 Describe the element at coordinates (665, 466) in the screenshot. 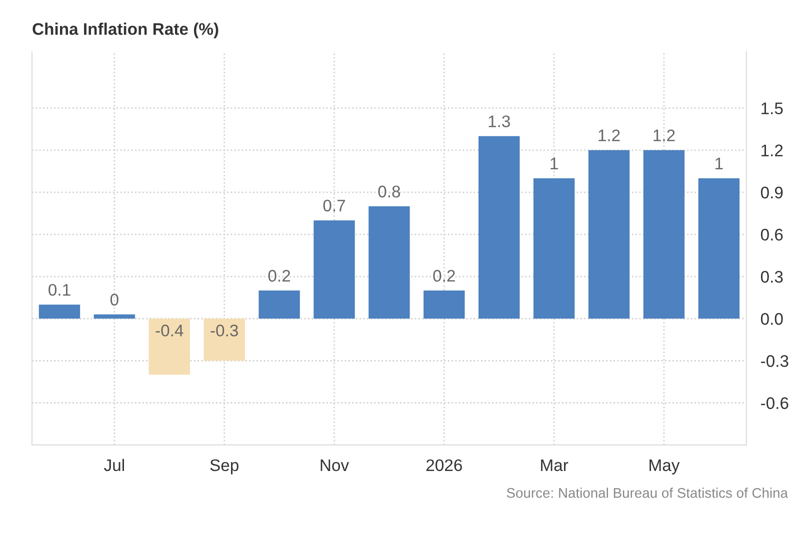

I see `x-tick-label: May` at that location.